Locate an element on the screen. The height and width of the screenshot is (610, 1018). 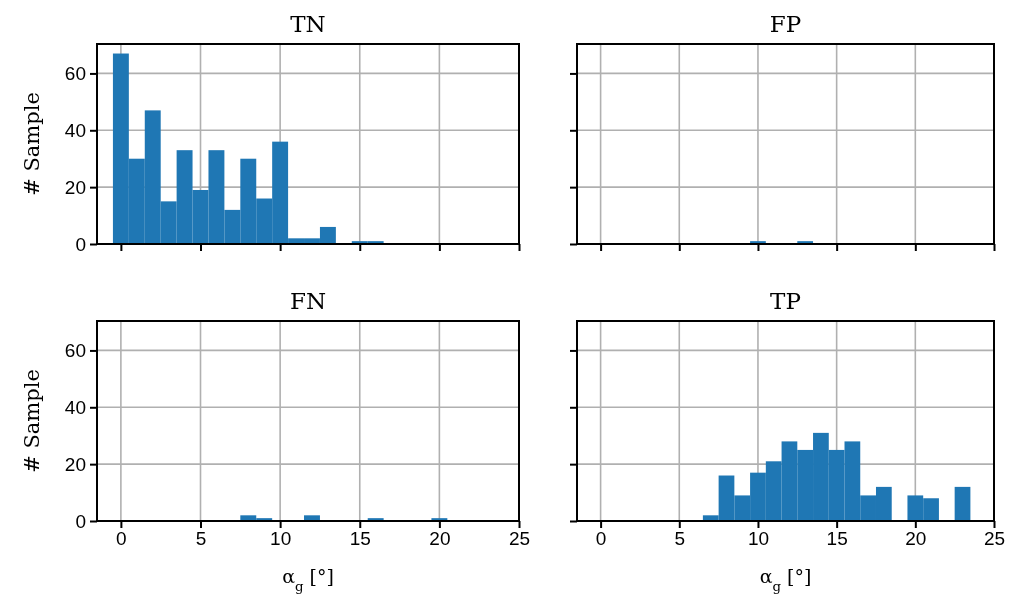
chart-title: TN is located at coordinates (308, 24).